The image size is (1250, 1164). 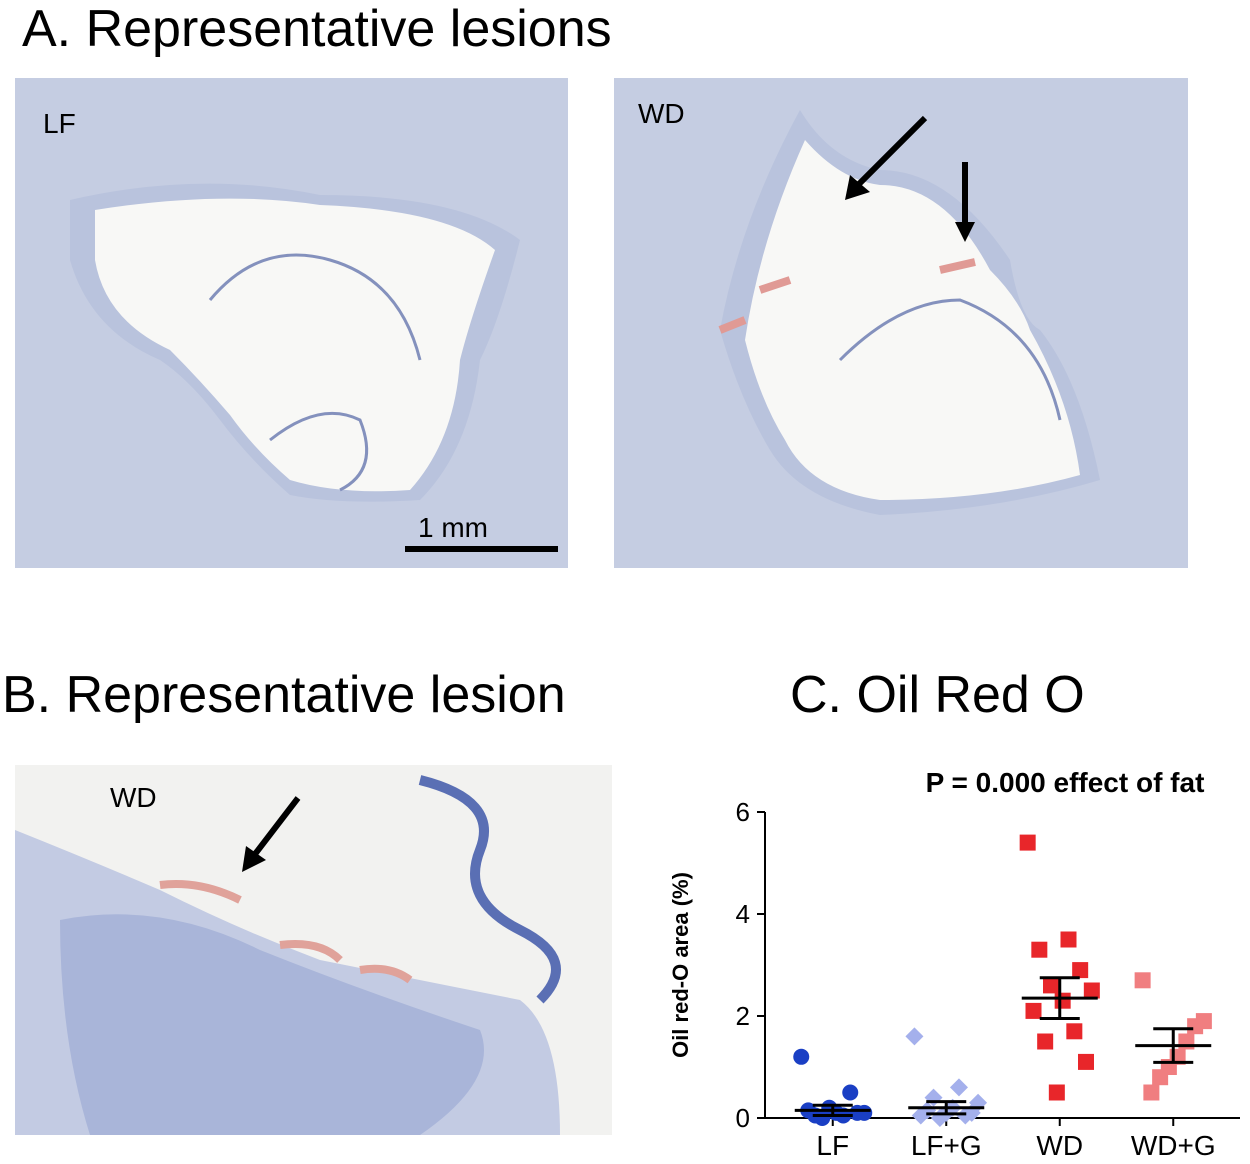 I want to click on x-tick-label: WD, so click(x=1059, y=1145).